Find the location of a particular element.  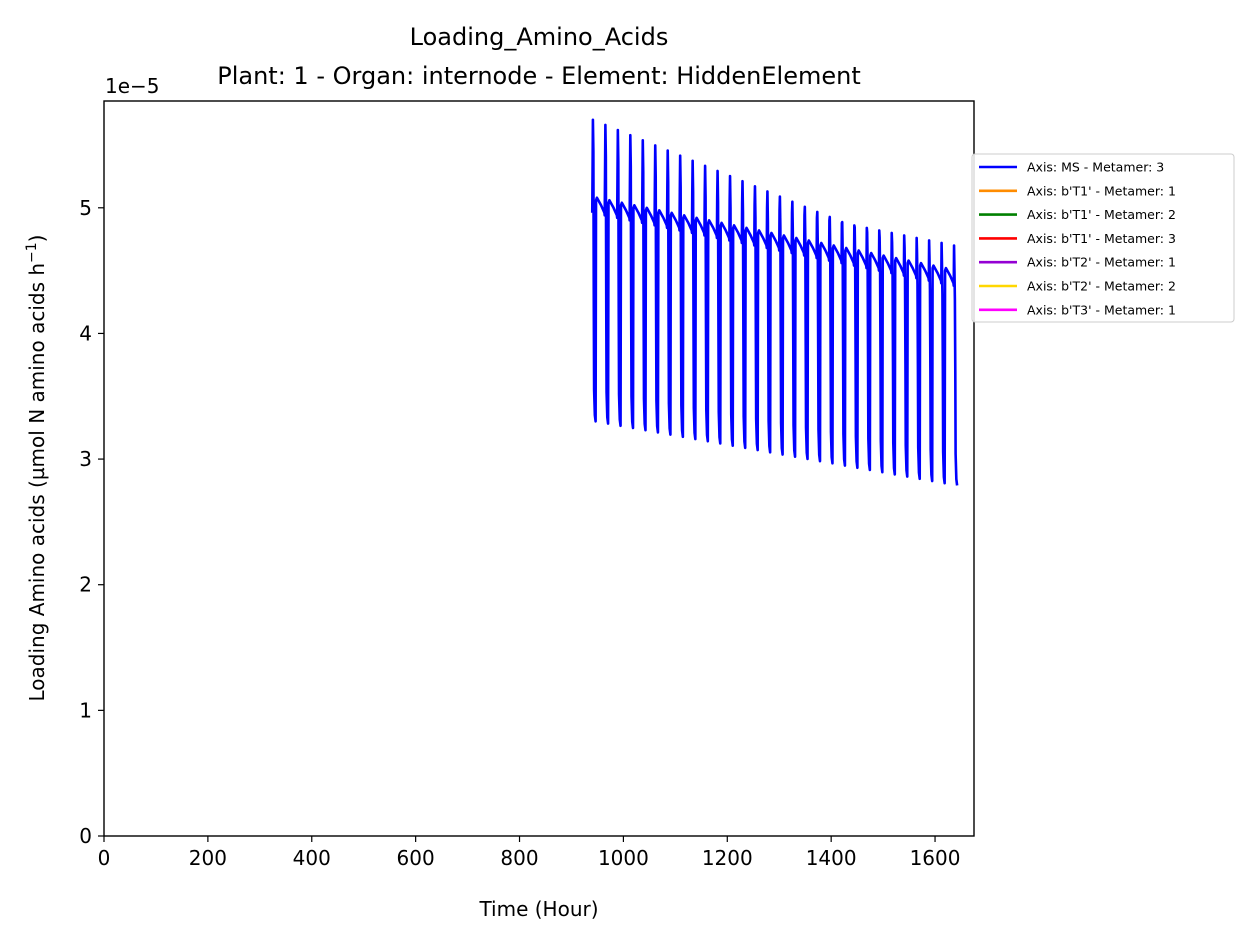

legend-entry: Axis: b'T1' - Metamer: 3 is located at coordinates (1101, 238).